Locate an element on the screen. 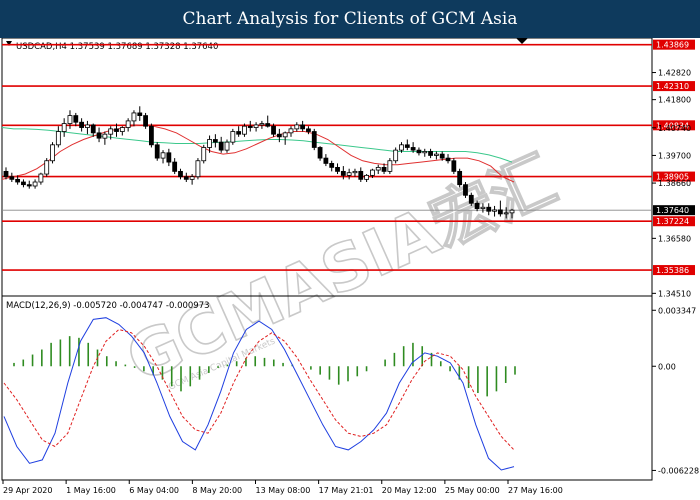 This screenshot has width=700, height=500. time-tick-label: 1 May 16:00 is located at coordinates (91, 490).